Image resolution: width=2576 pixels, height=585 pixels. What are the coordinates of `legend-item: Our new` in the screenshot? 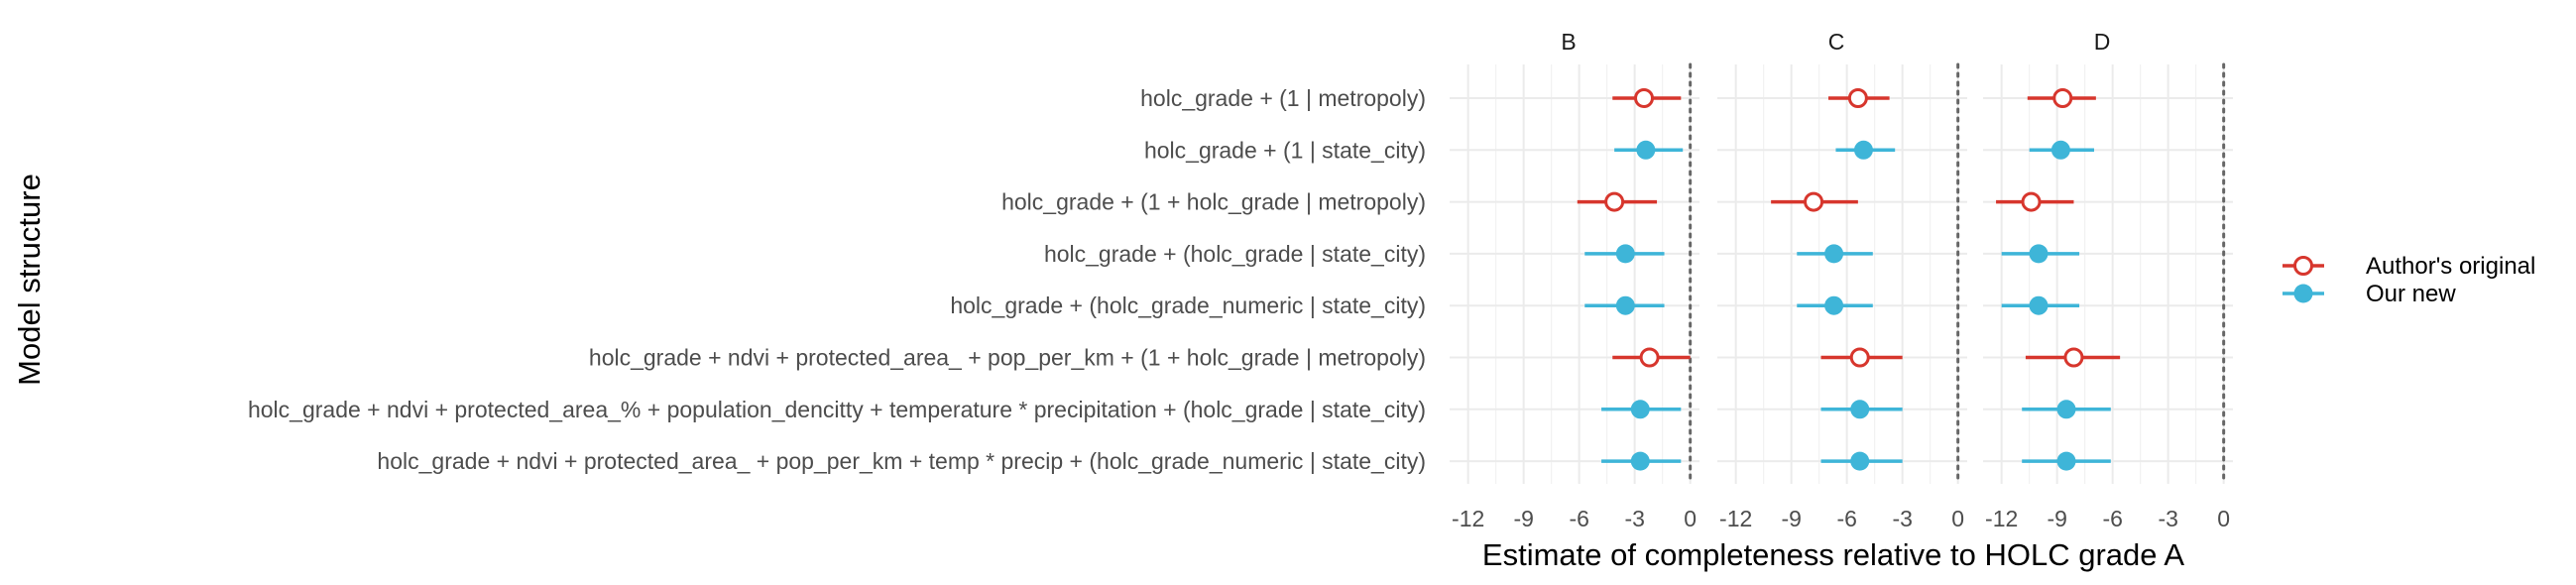 It's located at (2369, 294).